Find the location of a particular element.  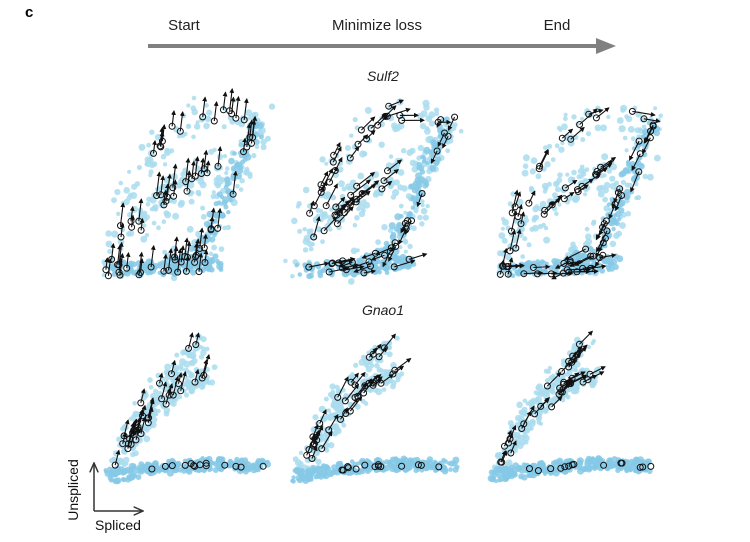

gnao1-end-phase-plot is located at coordinates (571, 407).